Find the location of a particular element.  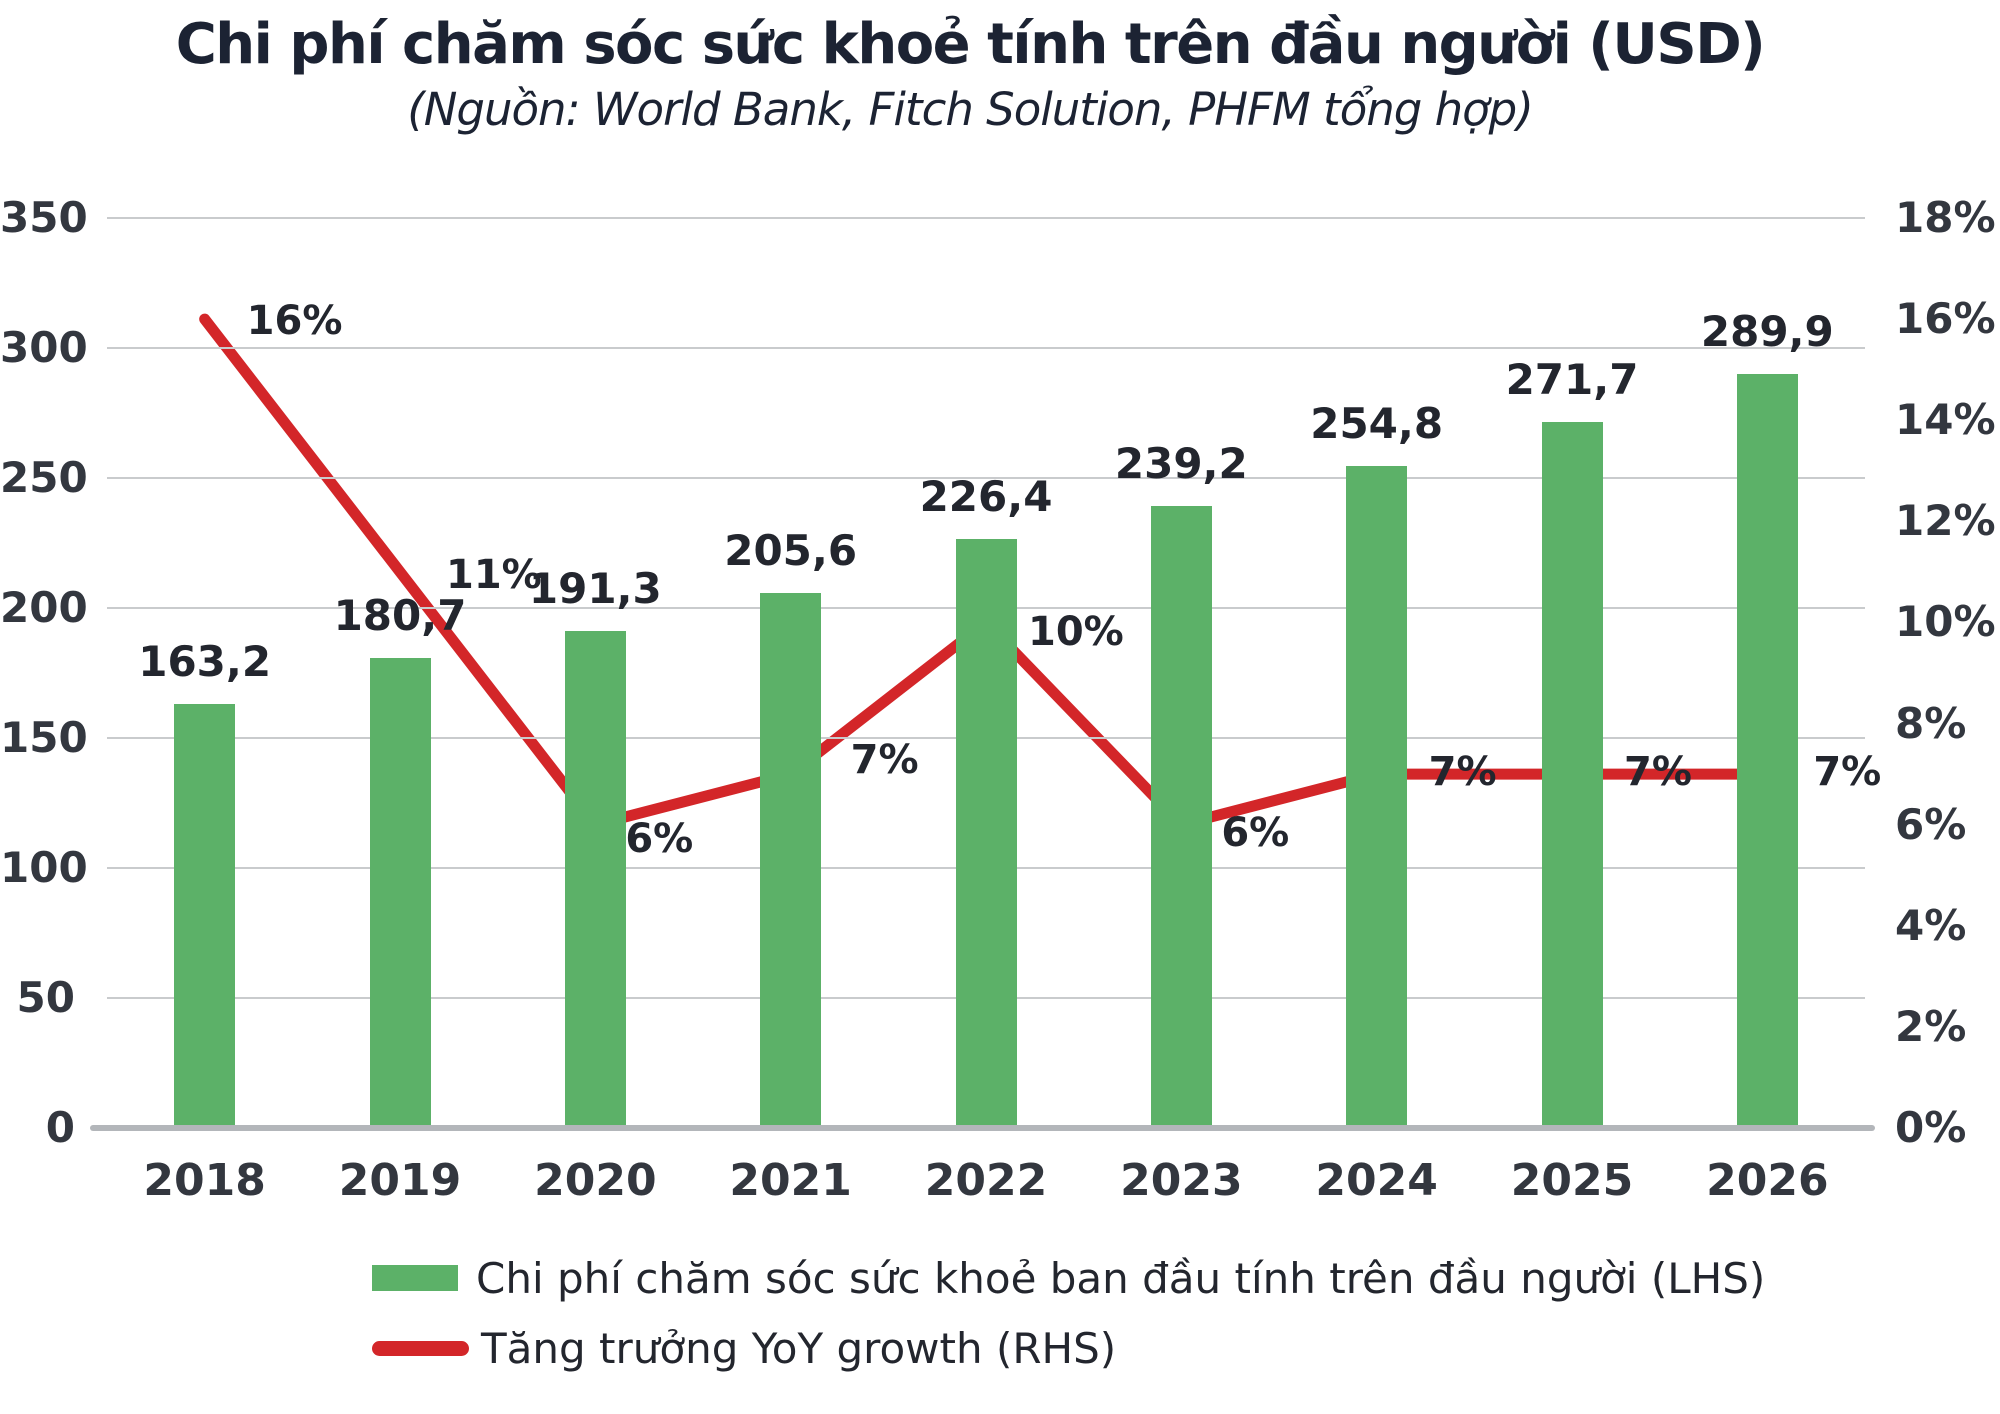

legend-line-label: Tăng trưởng YoY growth (RHS) is located at coordinates (799, 1348).